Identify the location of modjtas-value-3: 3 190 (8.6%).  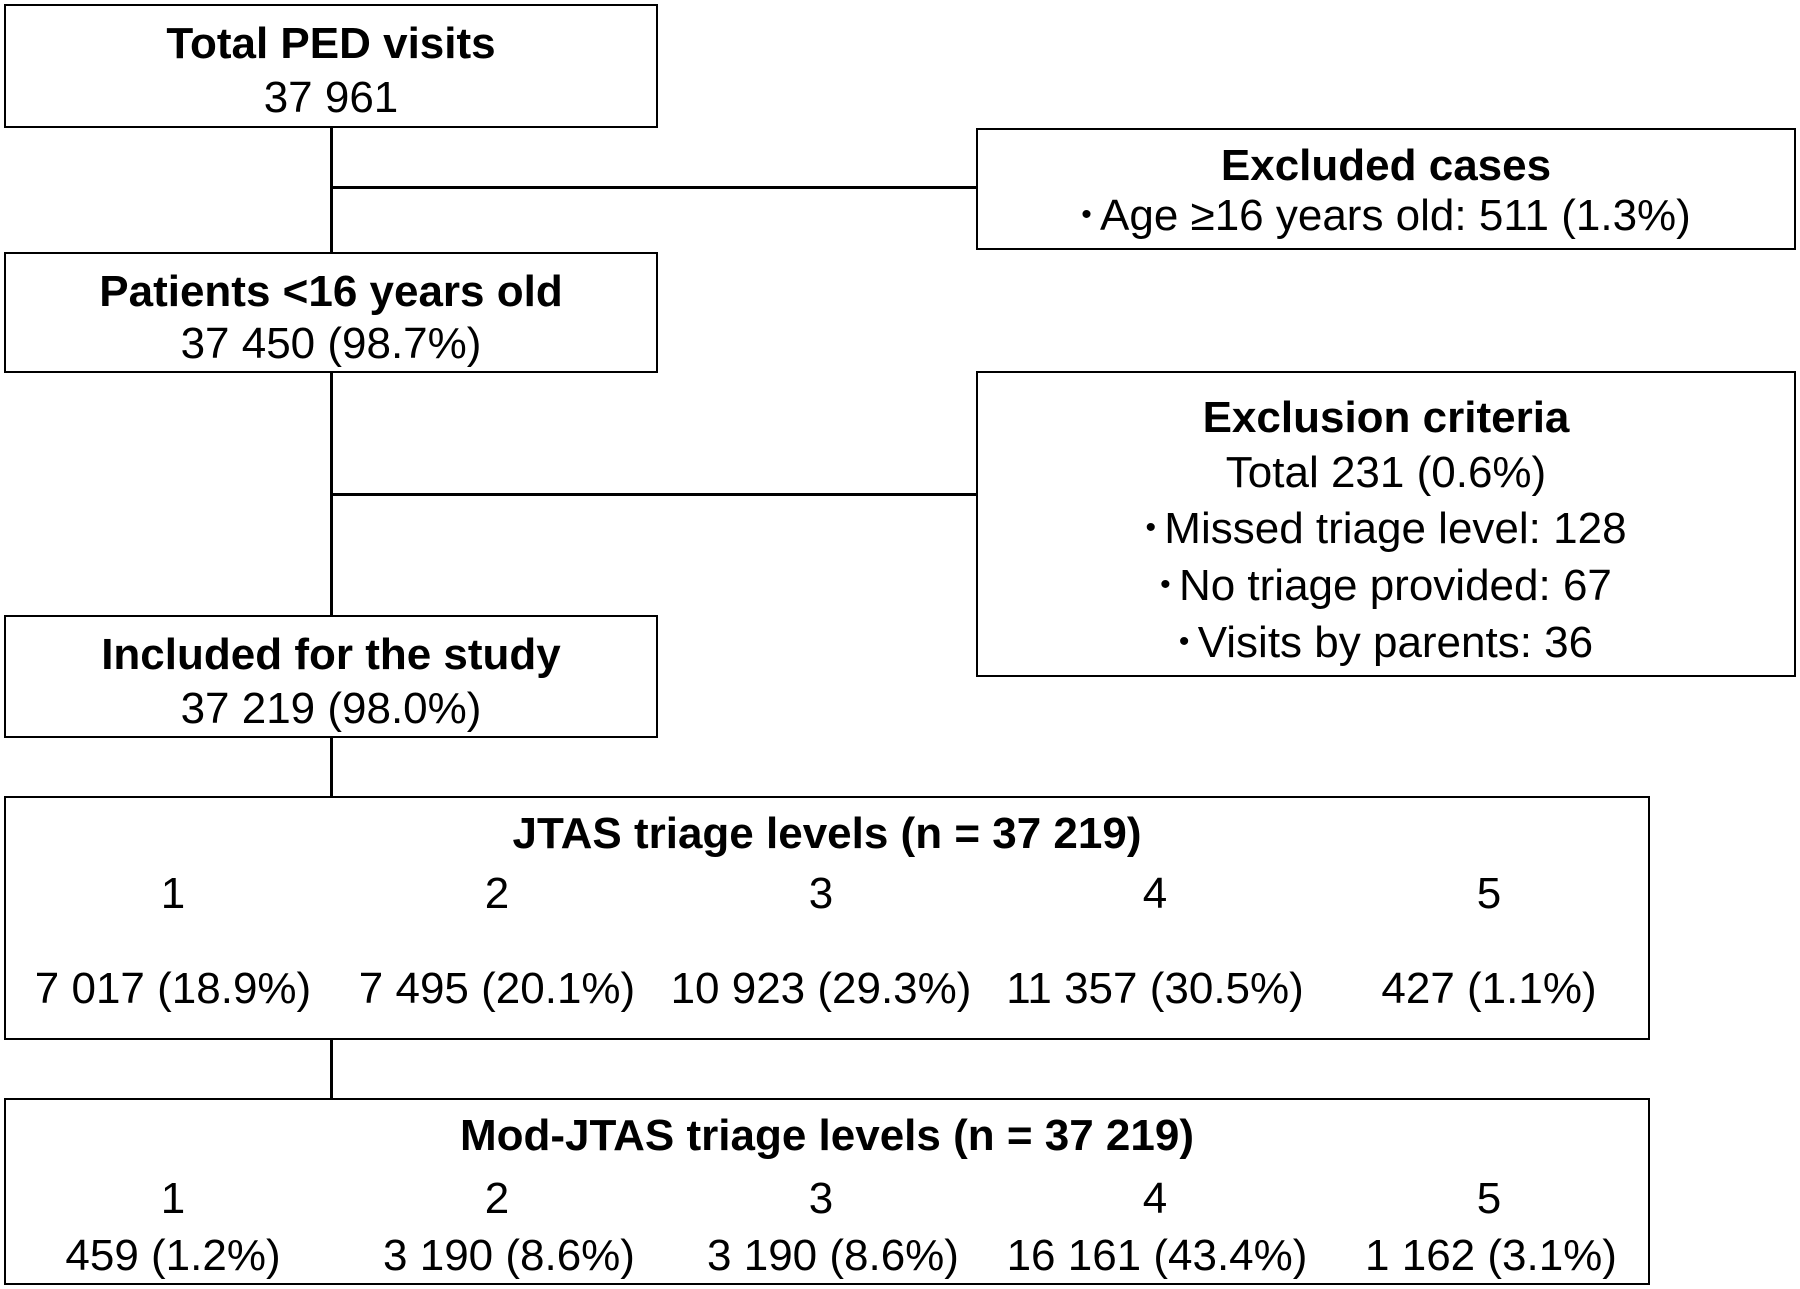
(833, 1255).